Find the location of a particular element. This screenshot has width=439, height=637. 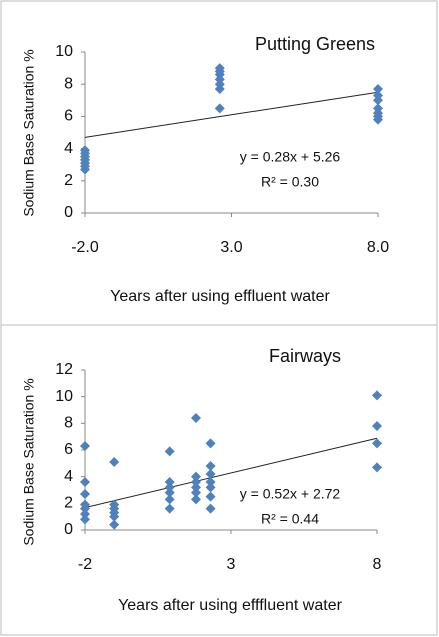

y-tick-label: 12 is located at coordinates (64, 369).